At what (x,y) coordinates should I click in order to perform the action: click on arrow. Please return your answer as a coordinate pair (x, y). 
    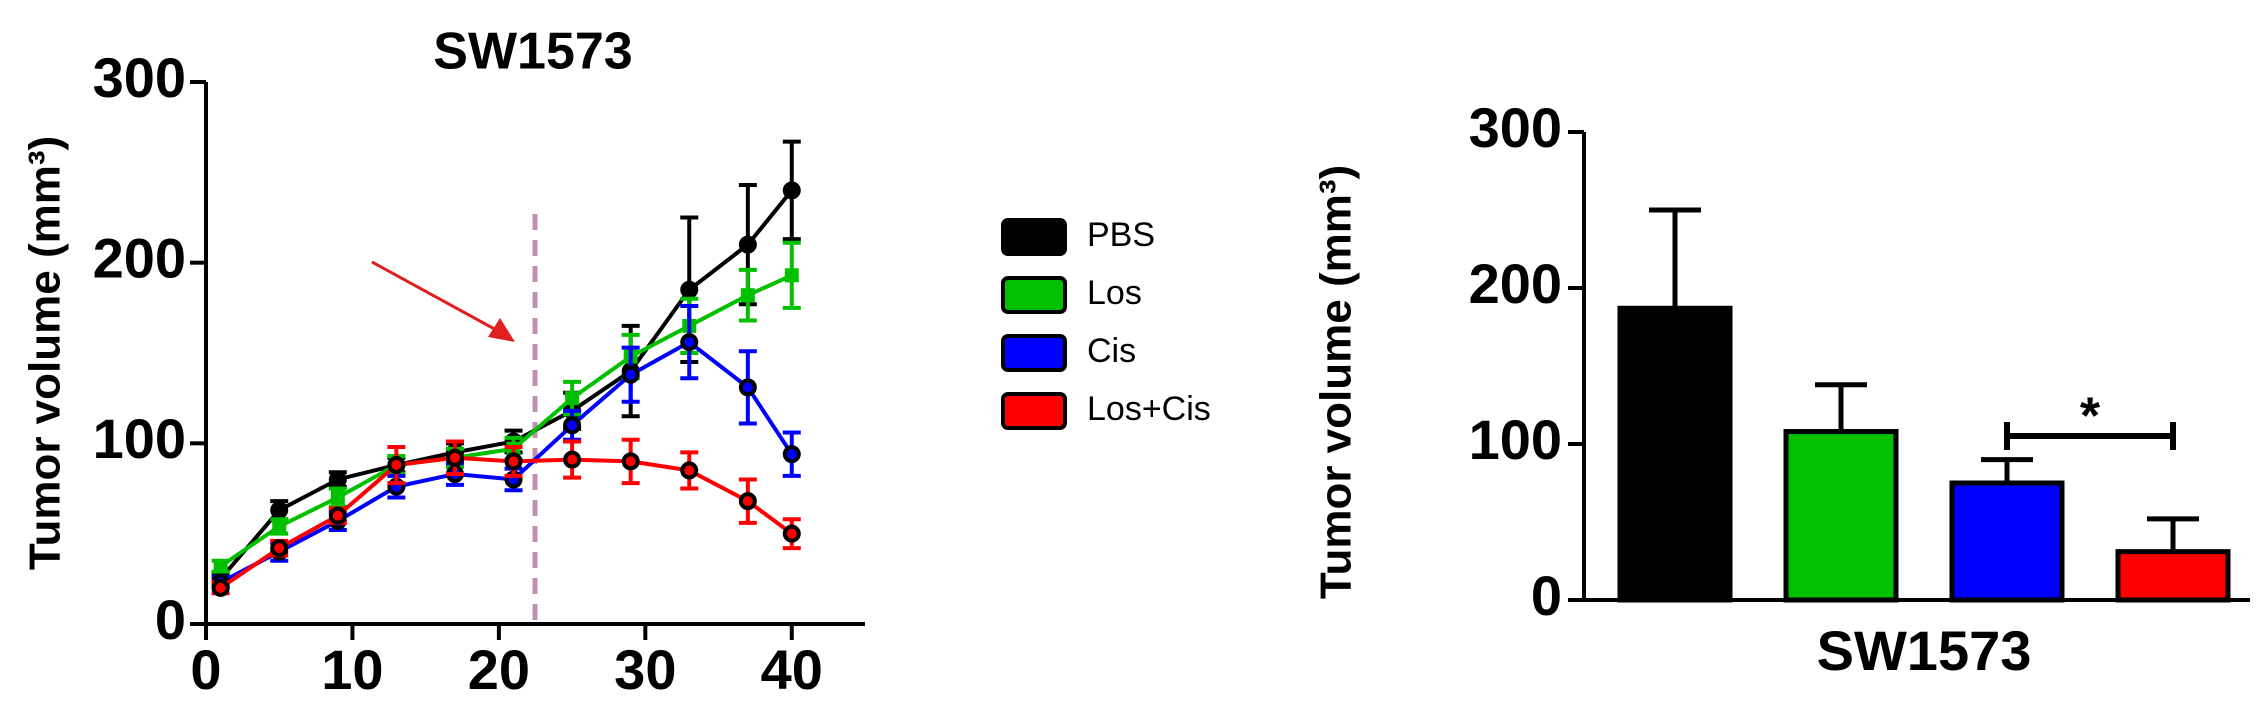
    Looking at the image, I should click on (436, 297).